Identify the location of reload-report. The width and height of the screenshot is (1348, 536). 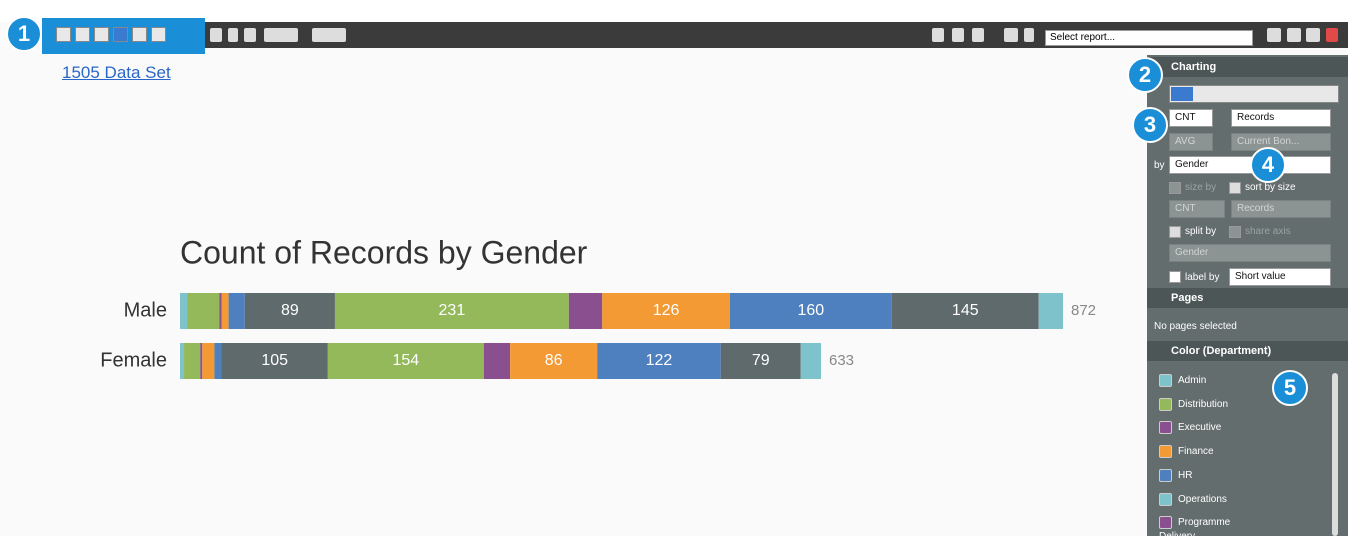
(1274, 35).